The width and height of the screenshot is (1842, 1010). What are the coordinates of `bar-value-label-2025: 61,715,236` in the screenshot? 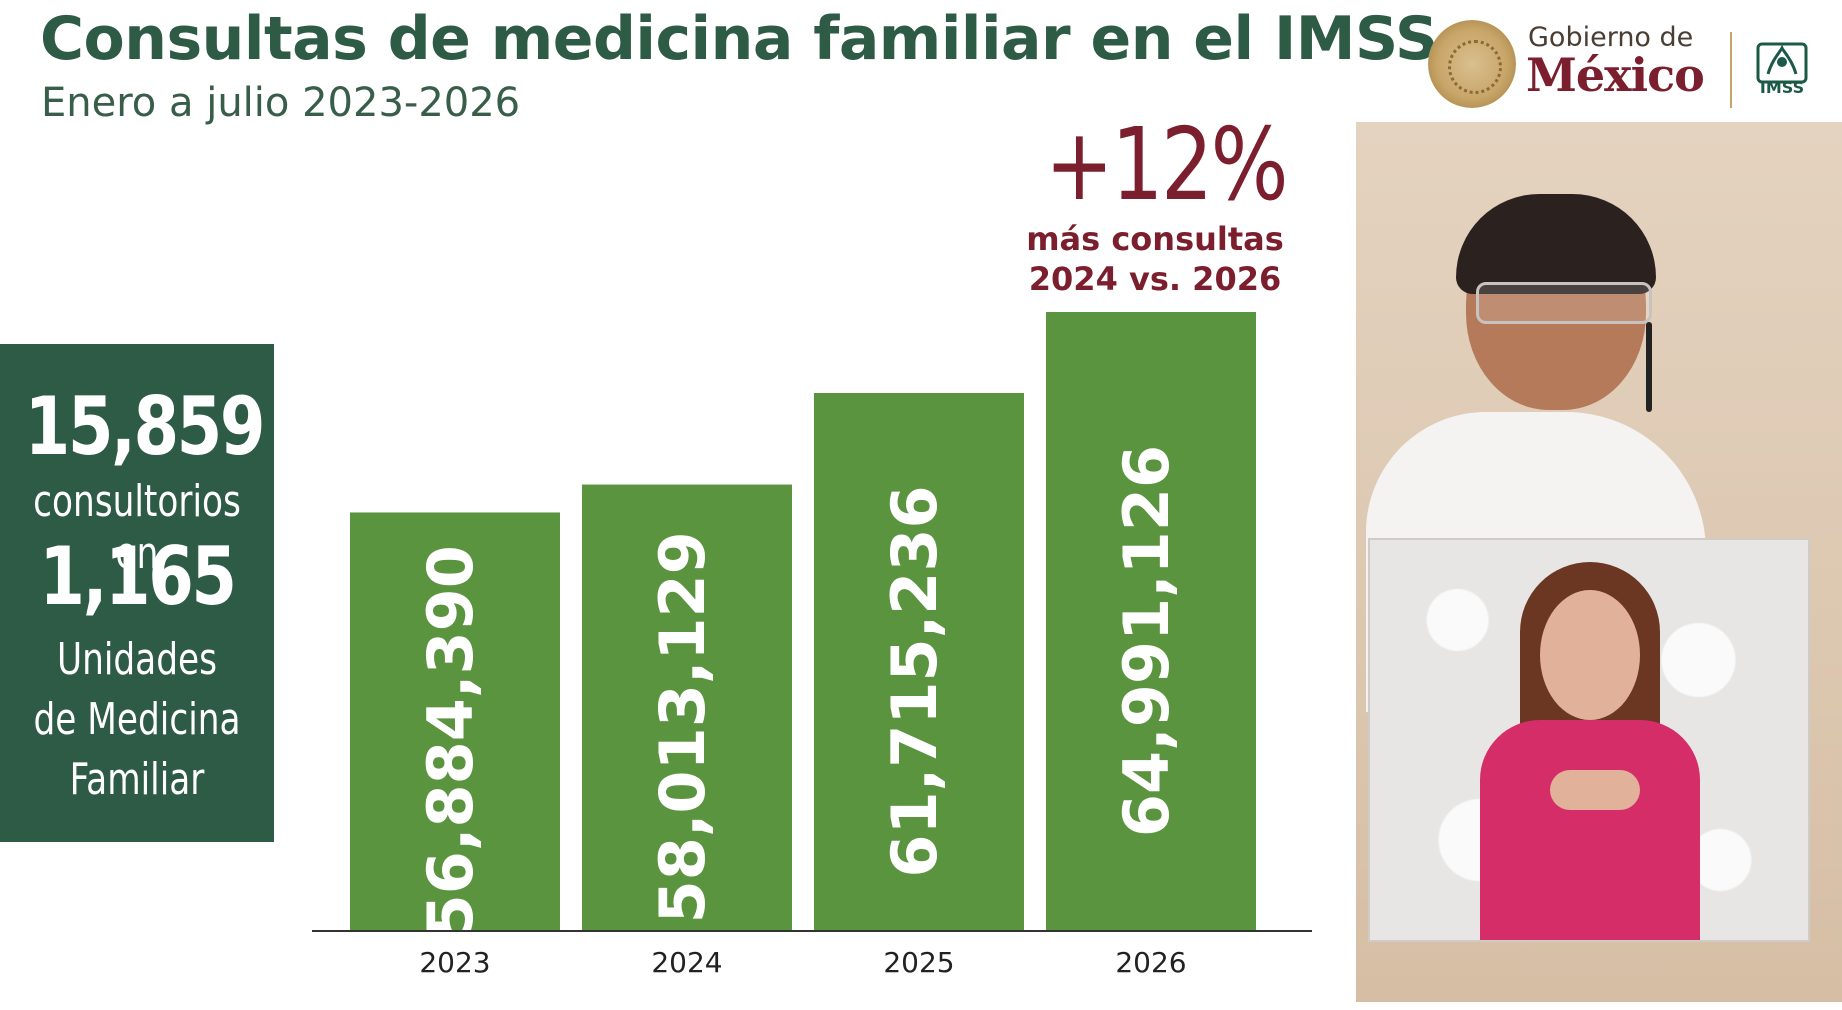 It's located at (914, 681).